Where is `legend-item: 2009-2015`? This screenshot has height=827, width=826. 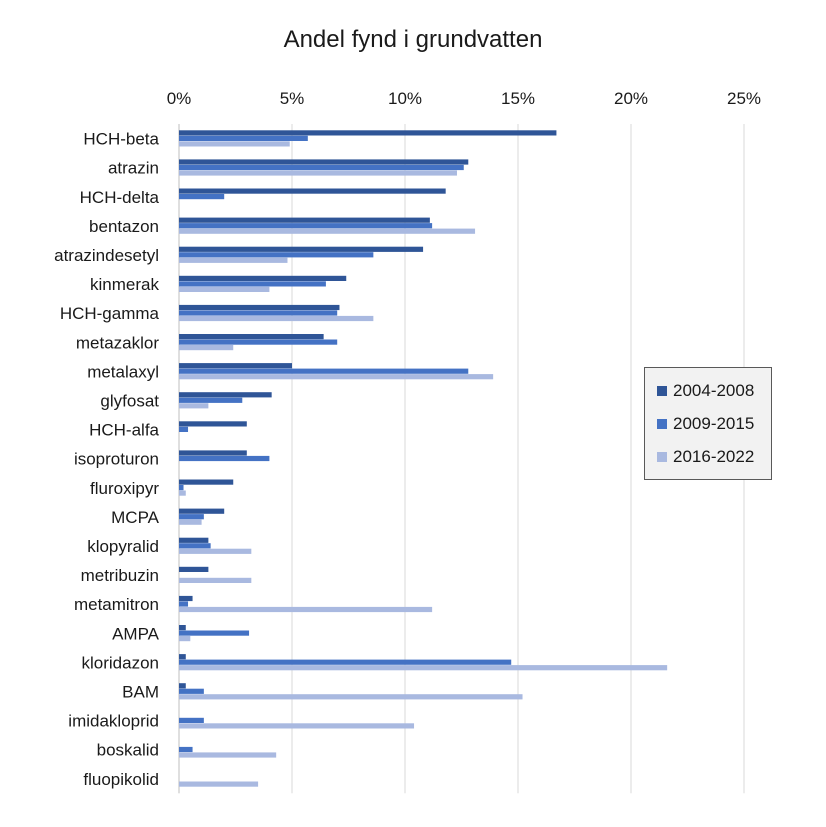
legend-item: 2009-2015 is located at coordinates (714, 423).